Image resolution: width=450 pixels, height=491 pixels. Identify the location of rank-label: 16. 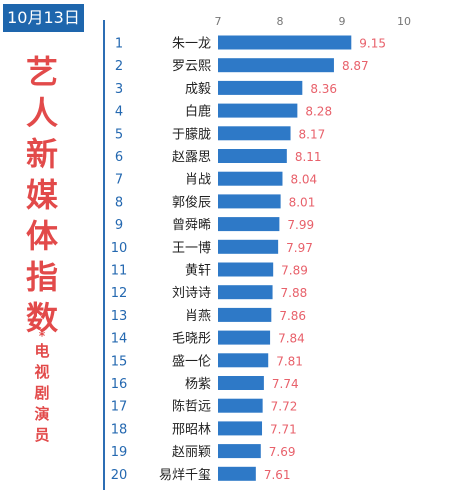
(119, 384).